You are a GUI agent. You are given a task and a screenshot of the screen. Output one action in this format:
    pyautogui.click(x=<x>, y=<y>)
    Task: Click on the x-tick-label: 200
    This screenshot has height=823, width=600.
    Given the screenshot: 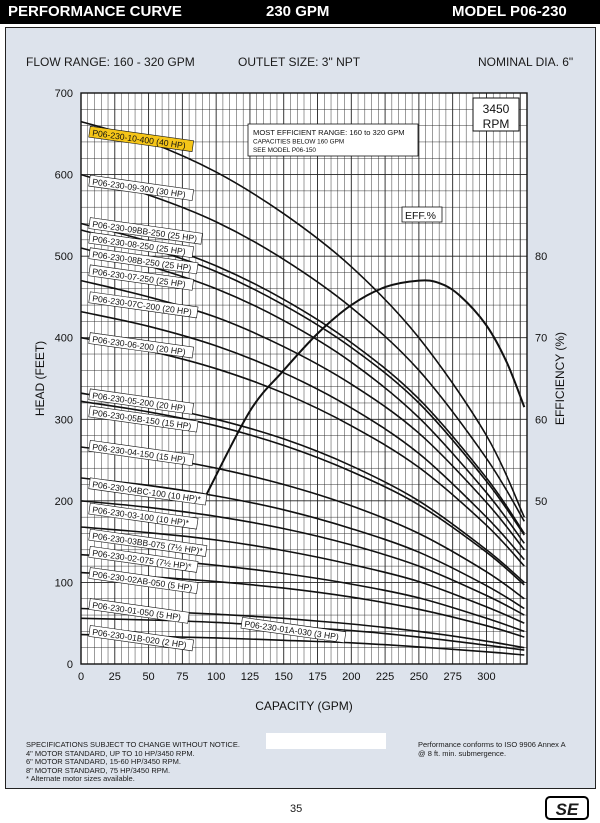 What is the action you would take?
    pyautogui.click(x=351, y=677)
    